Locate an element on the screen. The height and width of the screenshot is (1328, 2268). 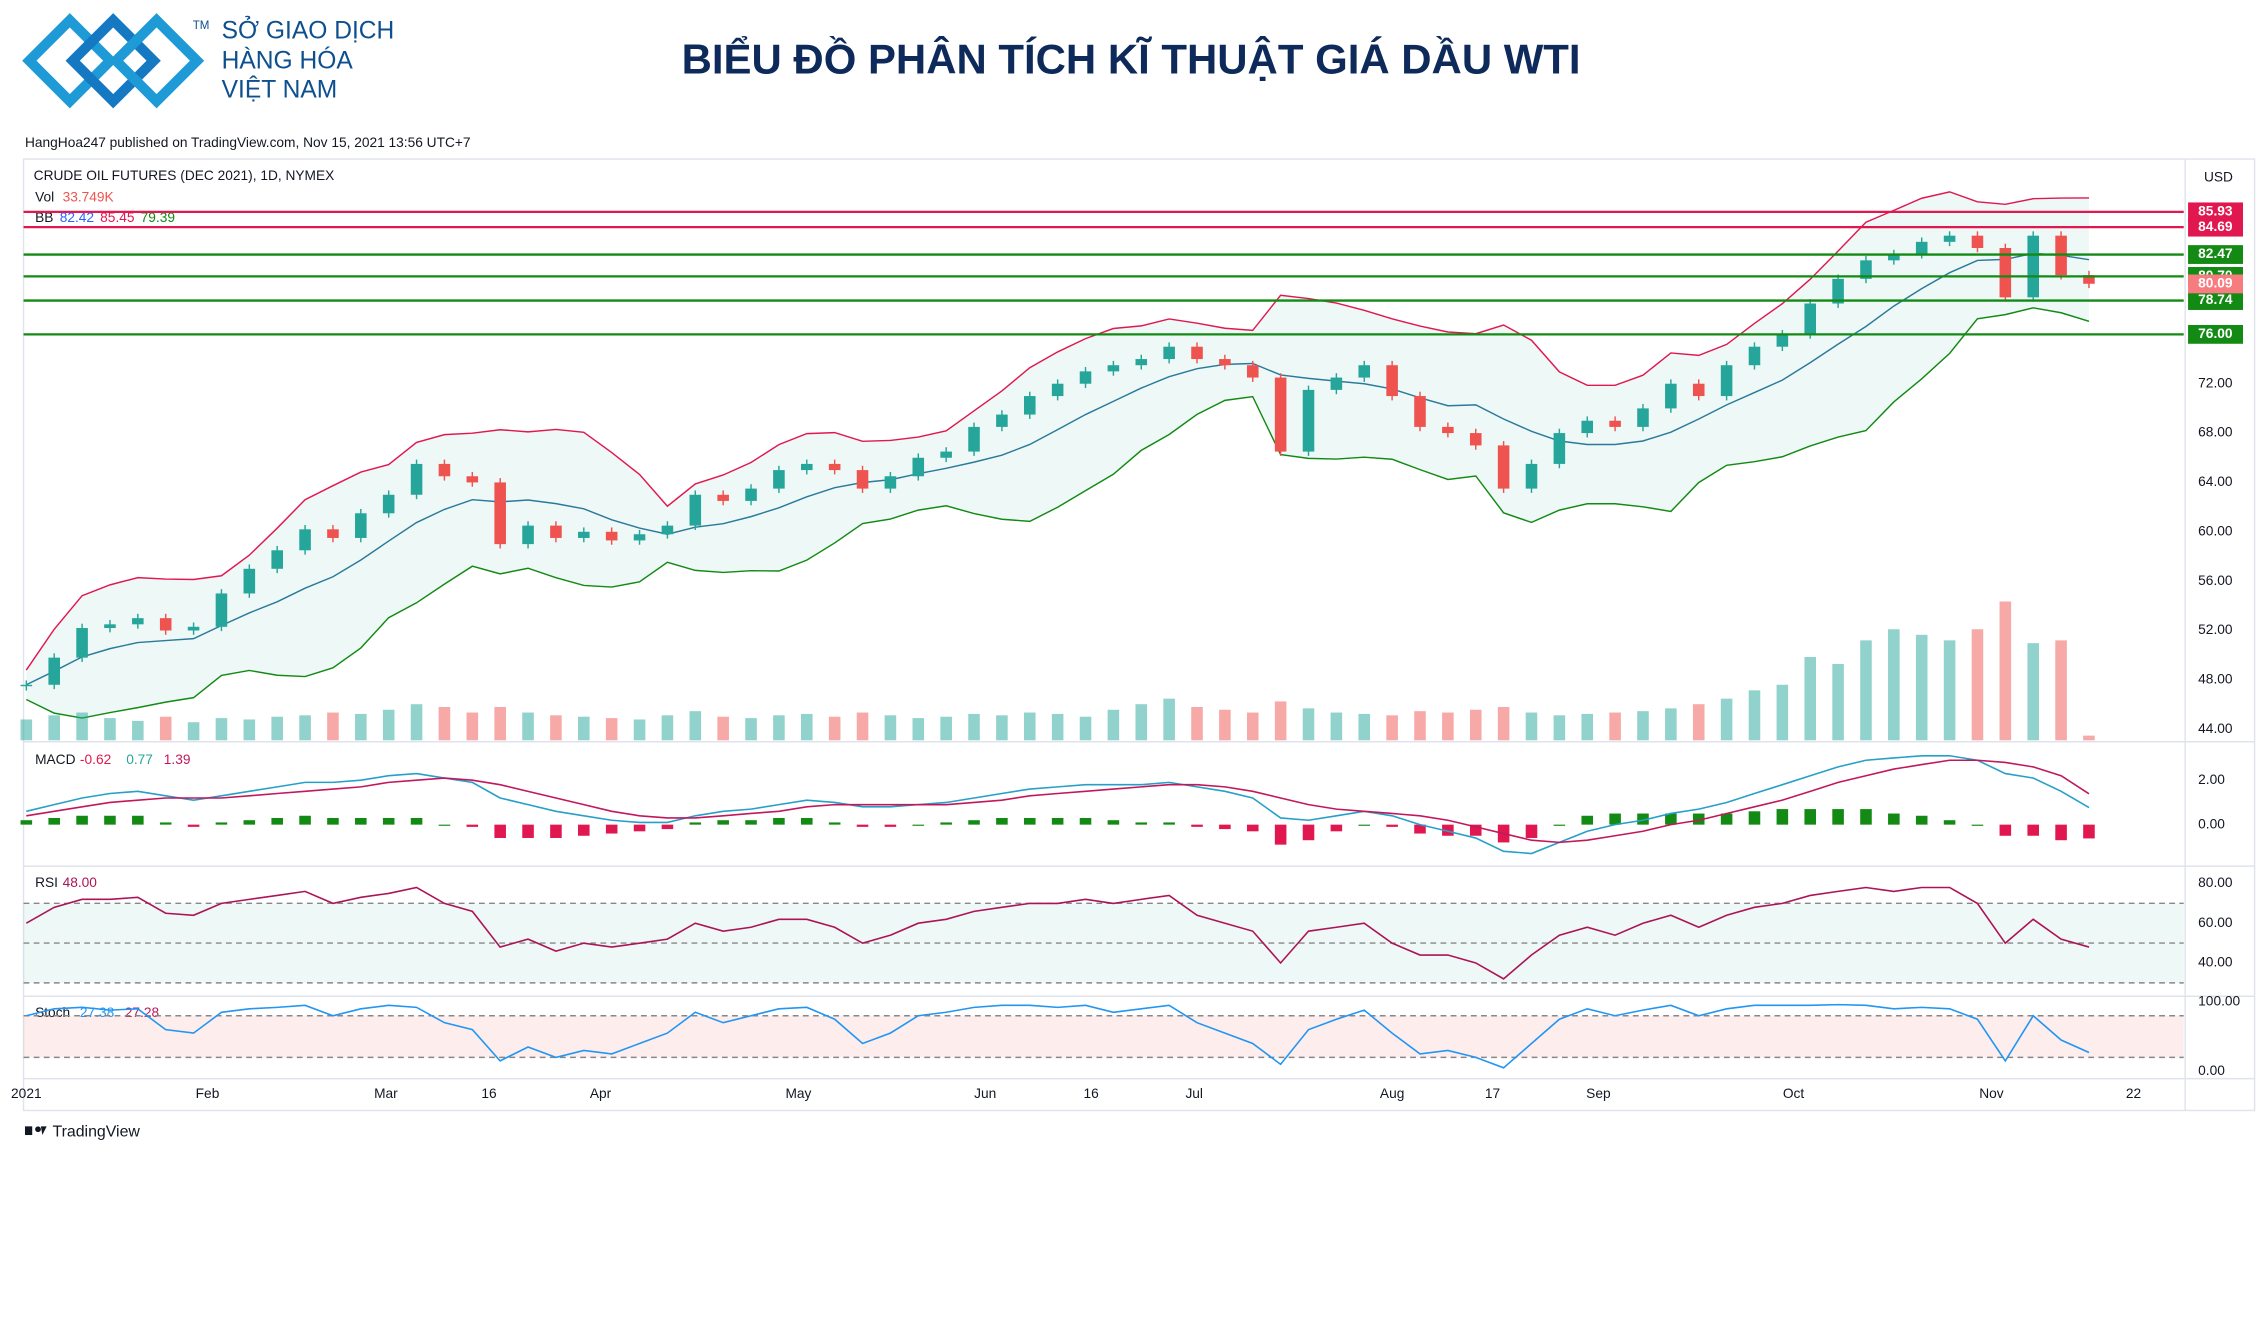
x-tick-label: 16 is located at coordinates (489, 1093).